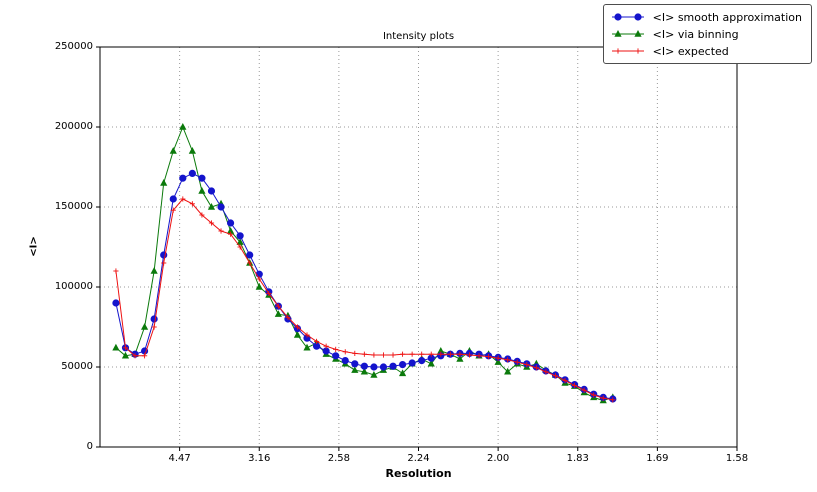 This screenshot has width=817, height=492. I want to click on legend-item-expected: <I> expected, so click(706, 51).